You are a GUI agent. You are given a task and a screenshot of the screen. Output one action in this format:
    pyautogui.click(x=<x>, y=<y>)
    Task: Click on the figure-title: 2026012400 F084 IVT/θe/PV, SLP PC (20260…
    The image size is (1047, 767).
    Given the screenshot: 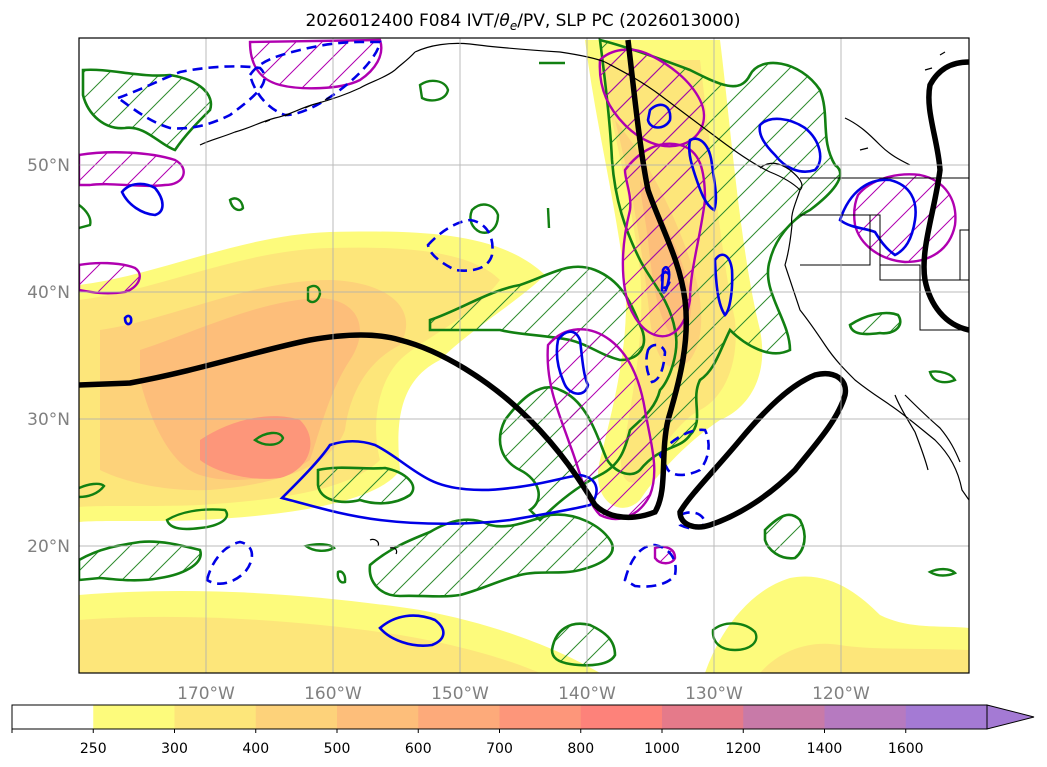 What is the action you would take?
    pyautogui.click(x=522, y=22)
    